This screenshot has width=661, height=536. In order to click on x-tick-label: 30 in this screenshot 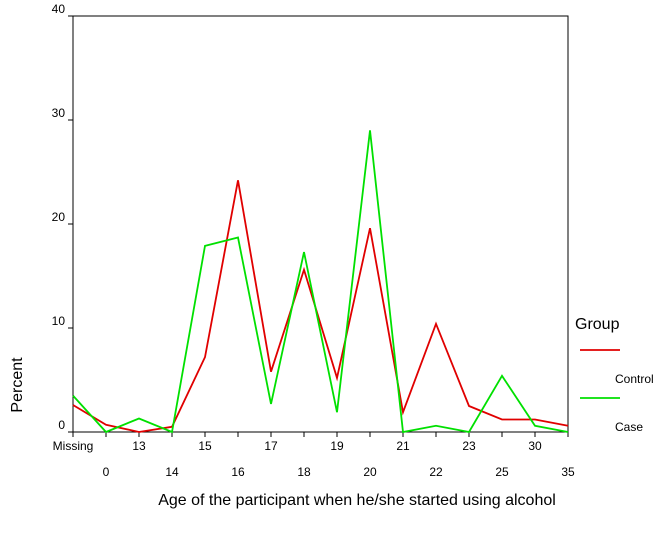, I will do `click(535, 446)`.